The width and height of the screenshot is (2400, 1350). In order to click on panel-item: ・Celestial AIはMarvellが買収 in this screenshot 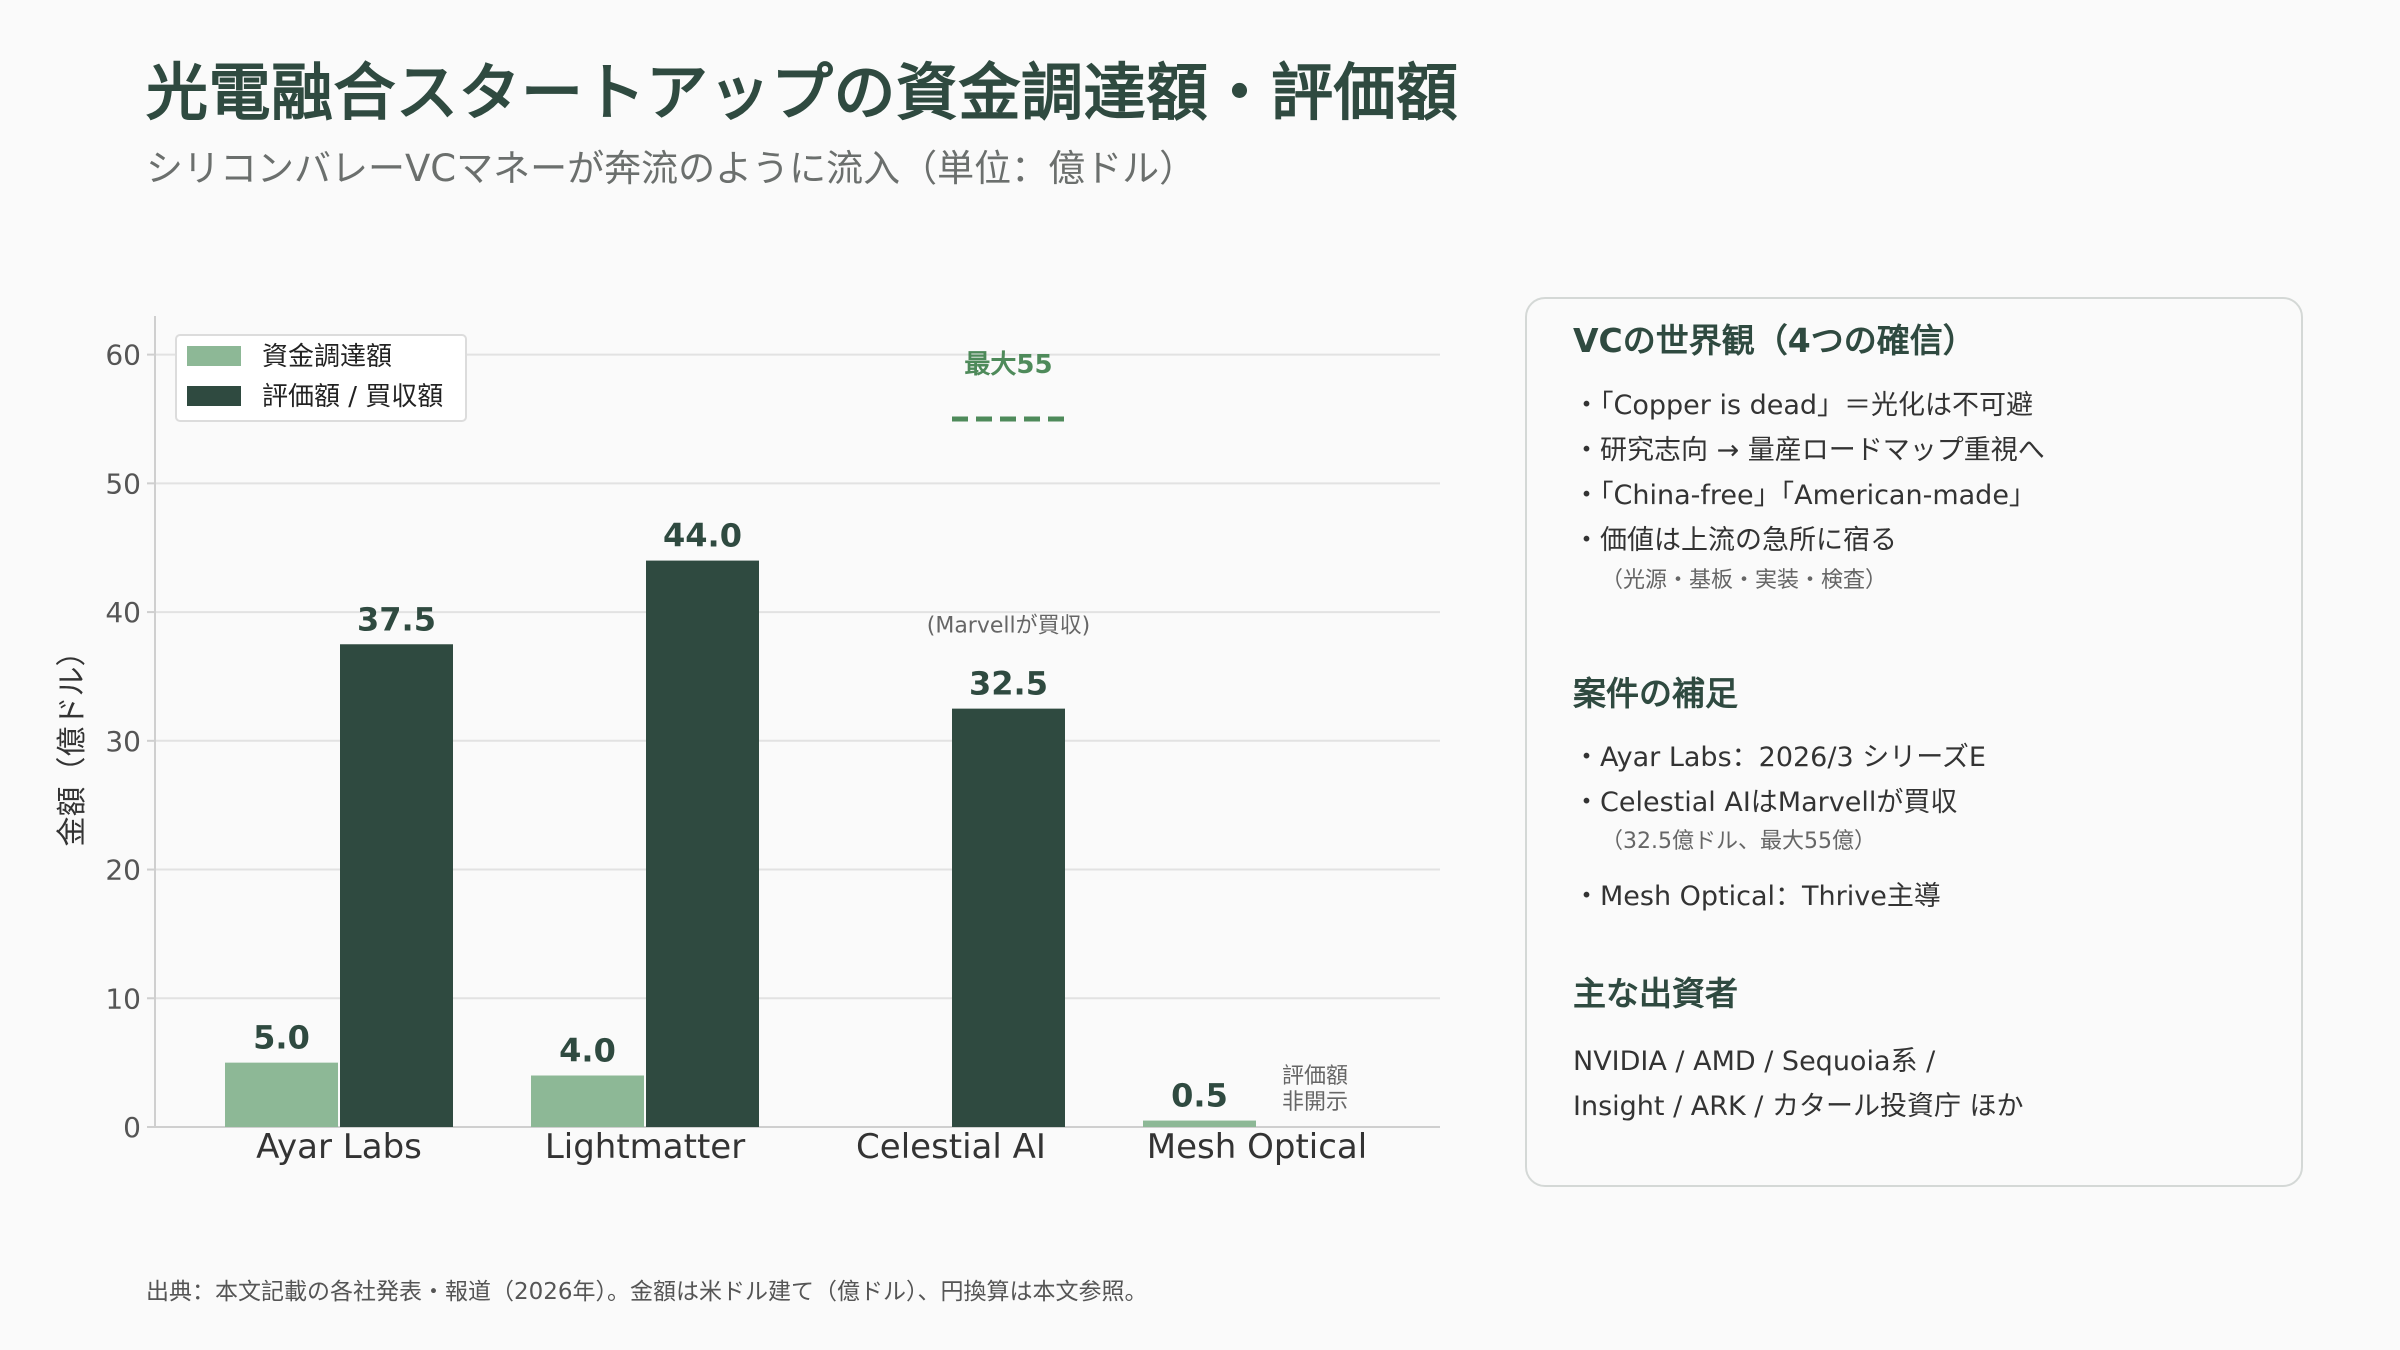, I will do `click(1765, 802)`.